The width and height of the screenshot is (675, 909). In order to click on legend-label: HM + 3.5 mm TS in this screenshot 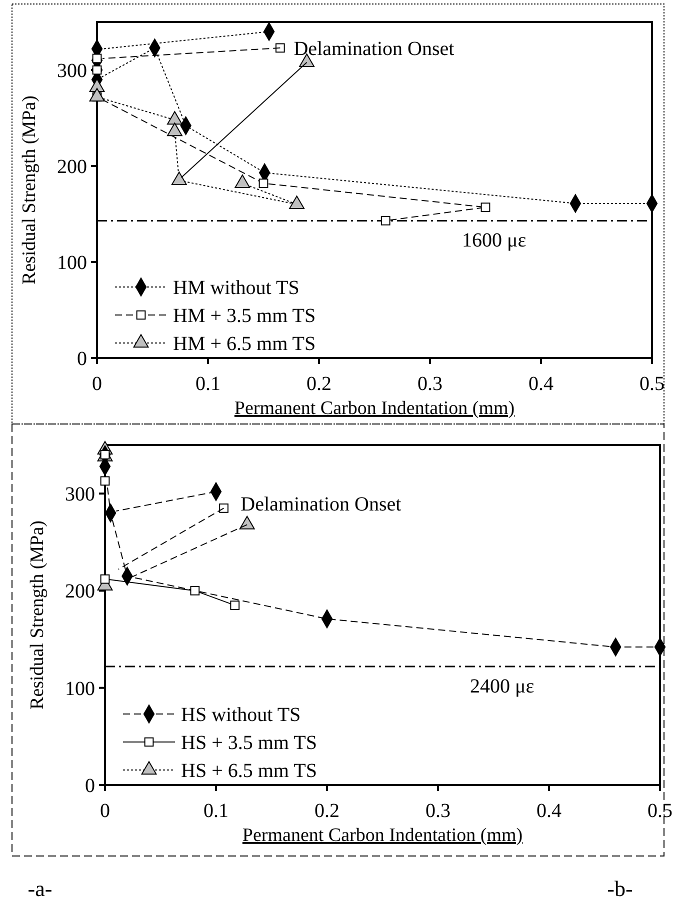, I will do `click(244, 316)`.